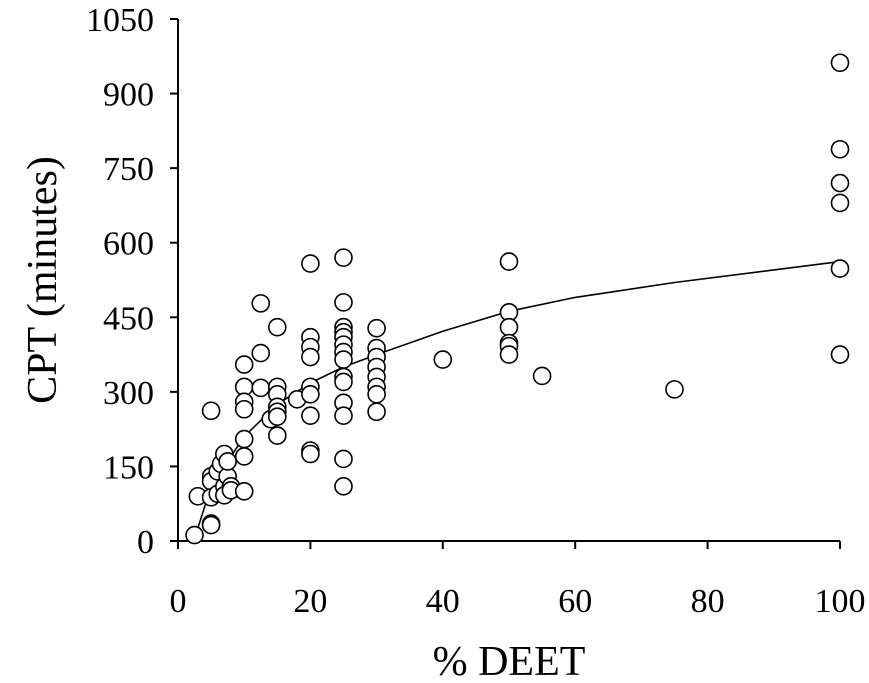 The height and width of the screenshot is (683, 869). I want to click on y-tick-label: 750, so click(128, 169).